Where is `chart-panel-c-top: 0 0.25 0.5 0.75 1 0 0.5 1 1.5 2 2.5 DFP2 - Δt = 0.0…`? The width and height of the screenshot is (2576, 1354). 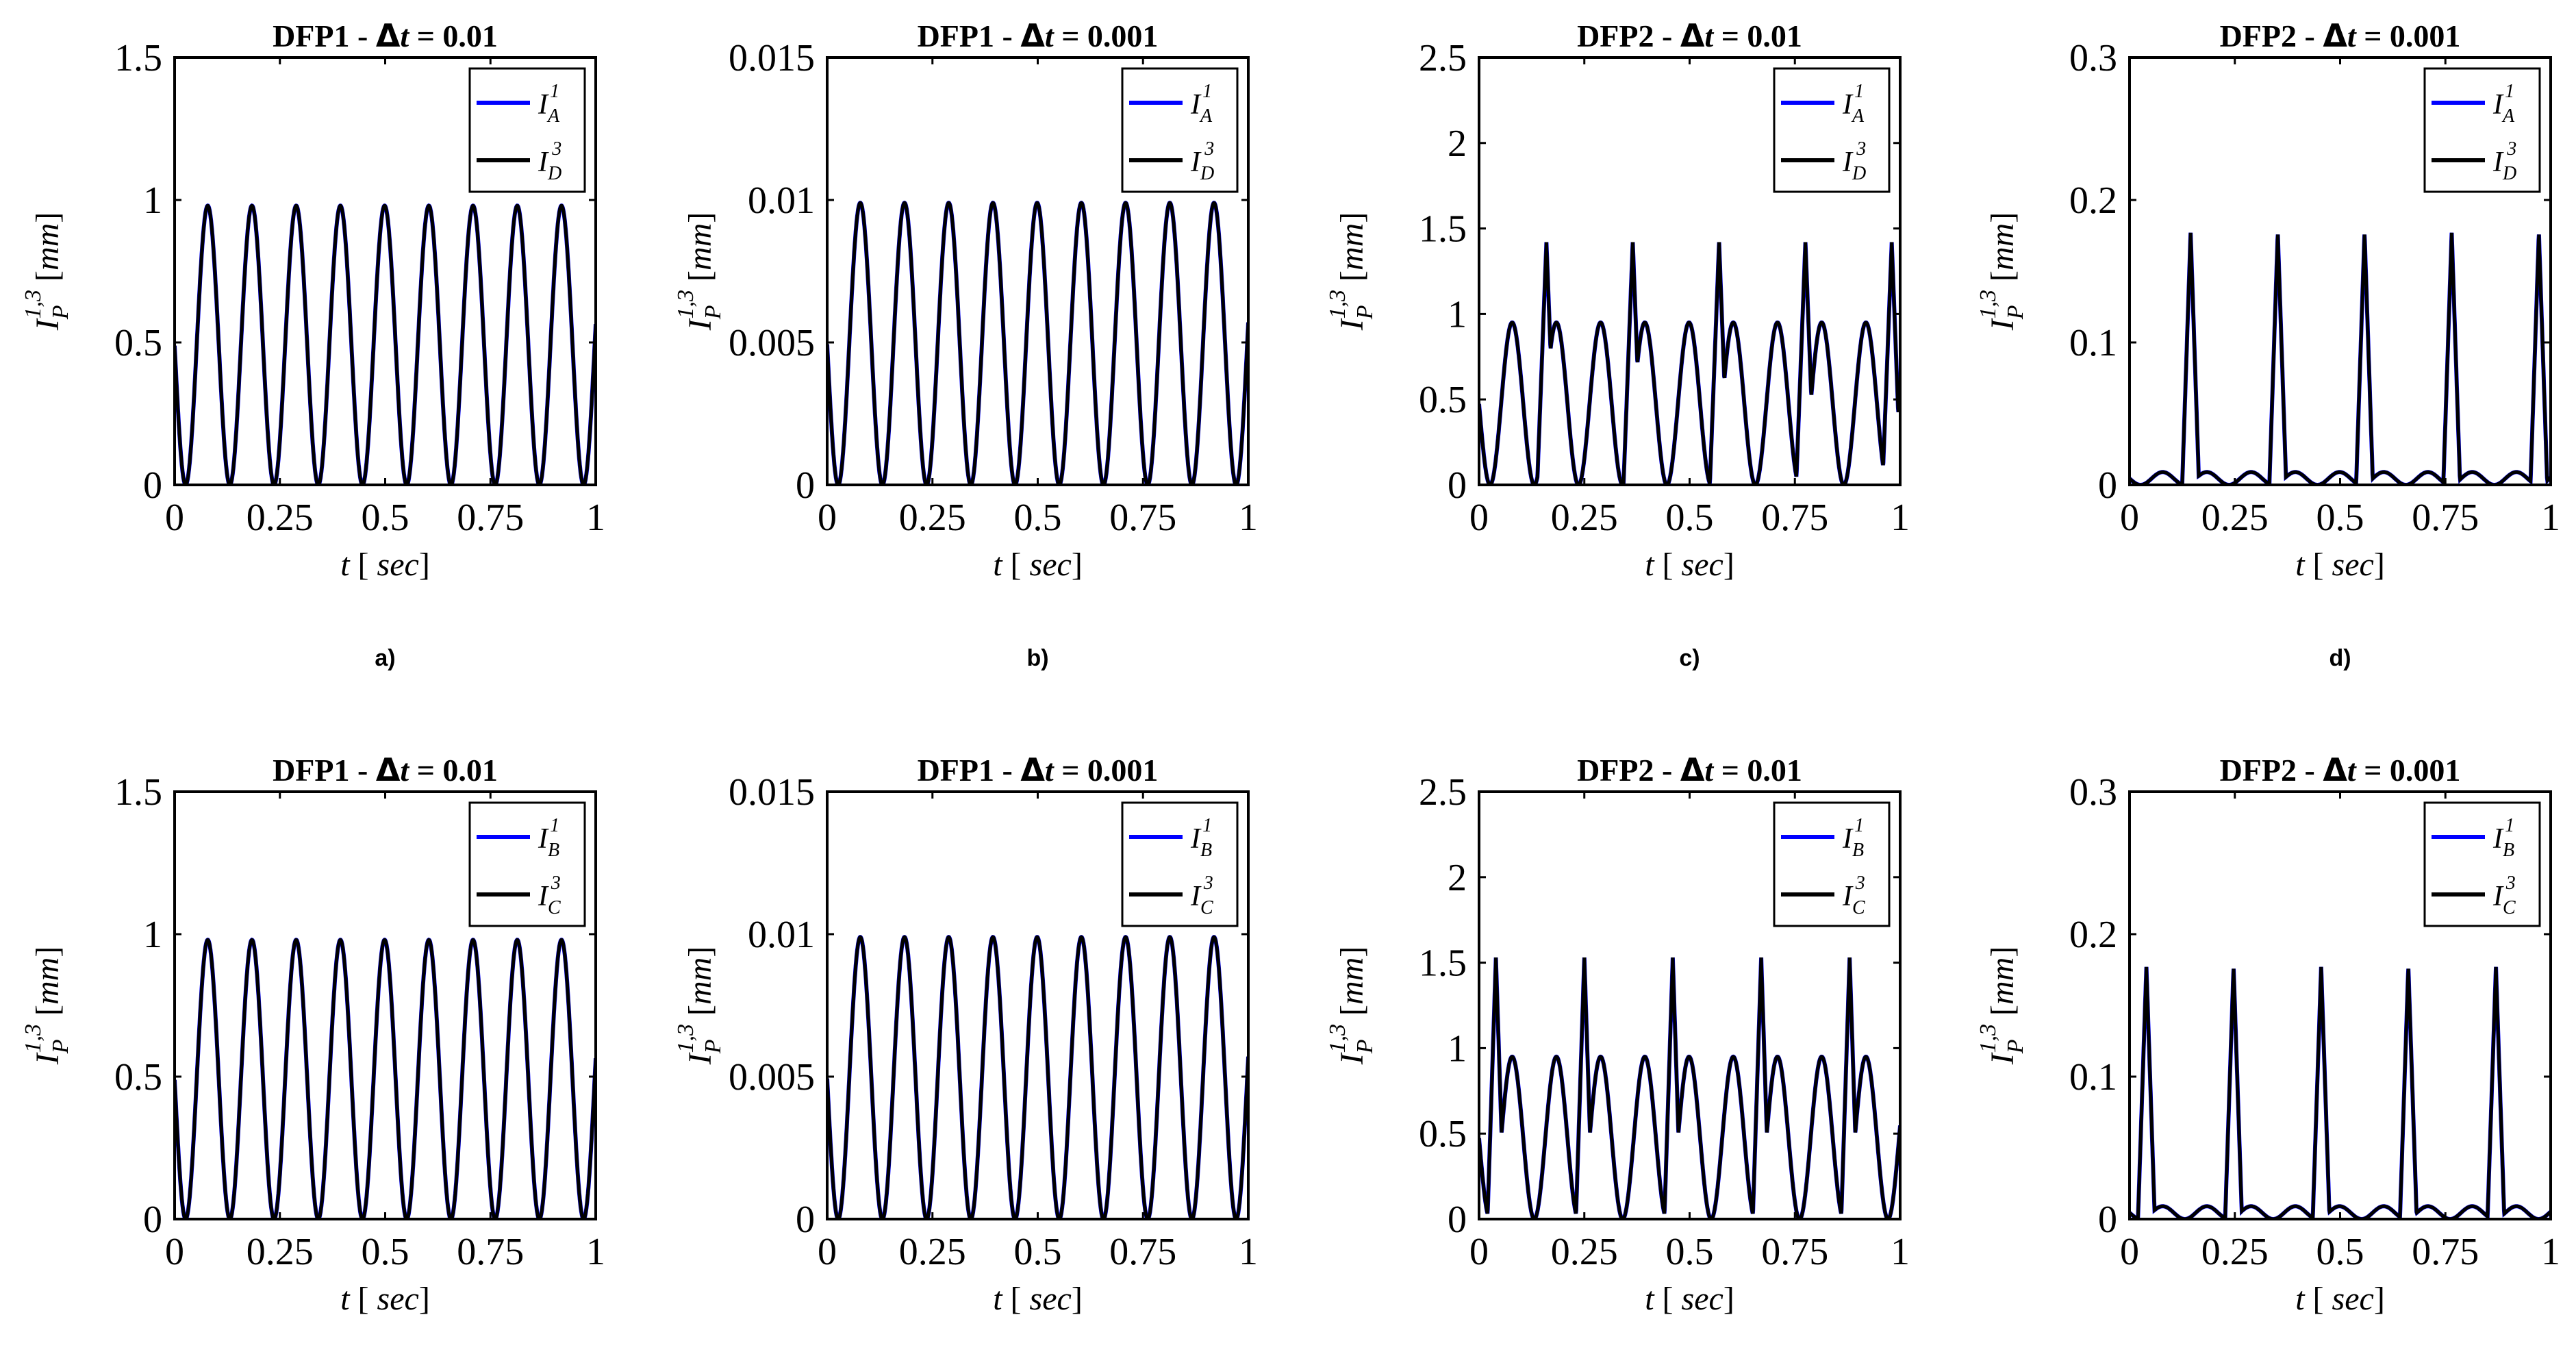
chart-panel-c-top: 0 0.25 0.5 0.75 1 0 0.5 1 1.5 2 2.5 DFP2 - Δt = 0.0… is located at coordinates (1617, 300).